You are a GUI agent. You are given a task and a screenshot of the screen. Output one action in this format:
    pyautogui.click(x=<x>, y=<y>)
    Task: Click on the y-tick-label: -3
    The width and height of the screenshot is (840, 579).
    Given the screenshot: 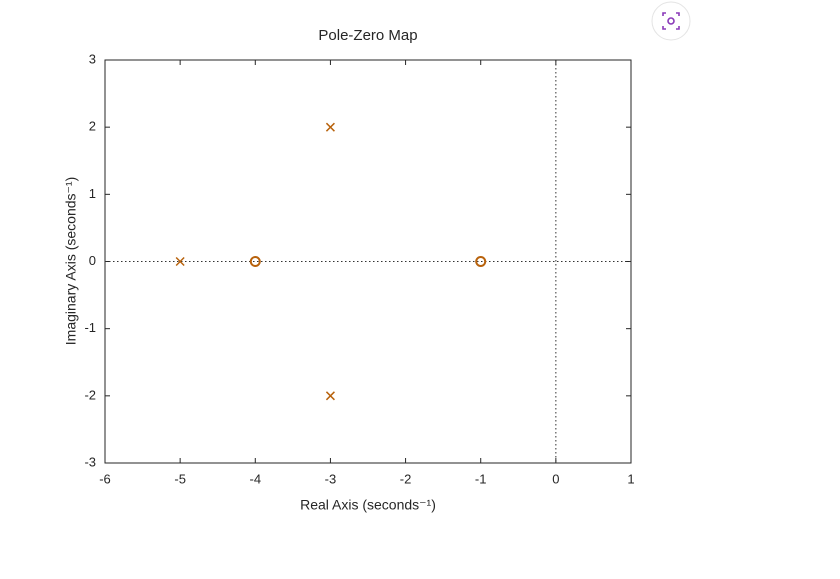 What is the action you would take?
    pyautogui.click(x=90, y=461)
    